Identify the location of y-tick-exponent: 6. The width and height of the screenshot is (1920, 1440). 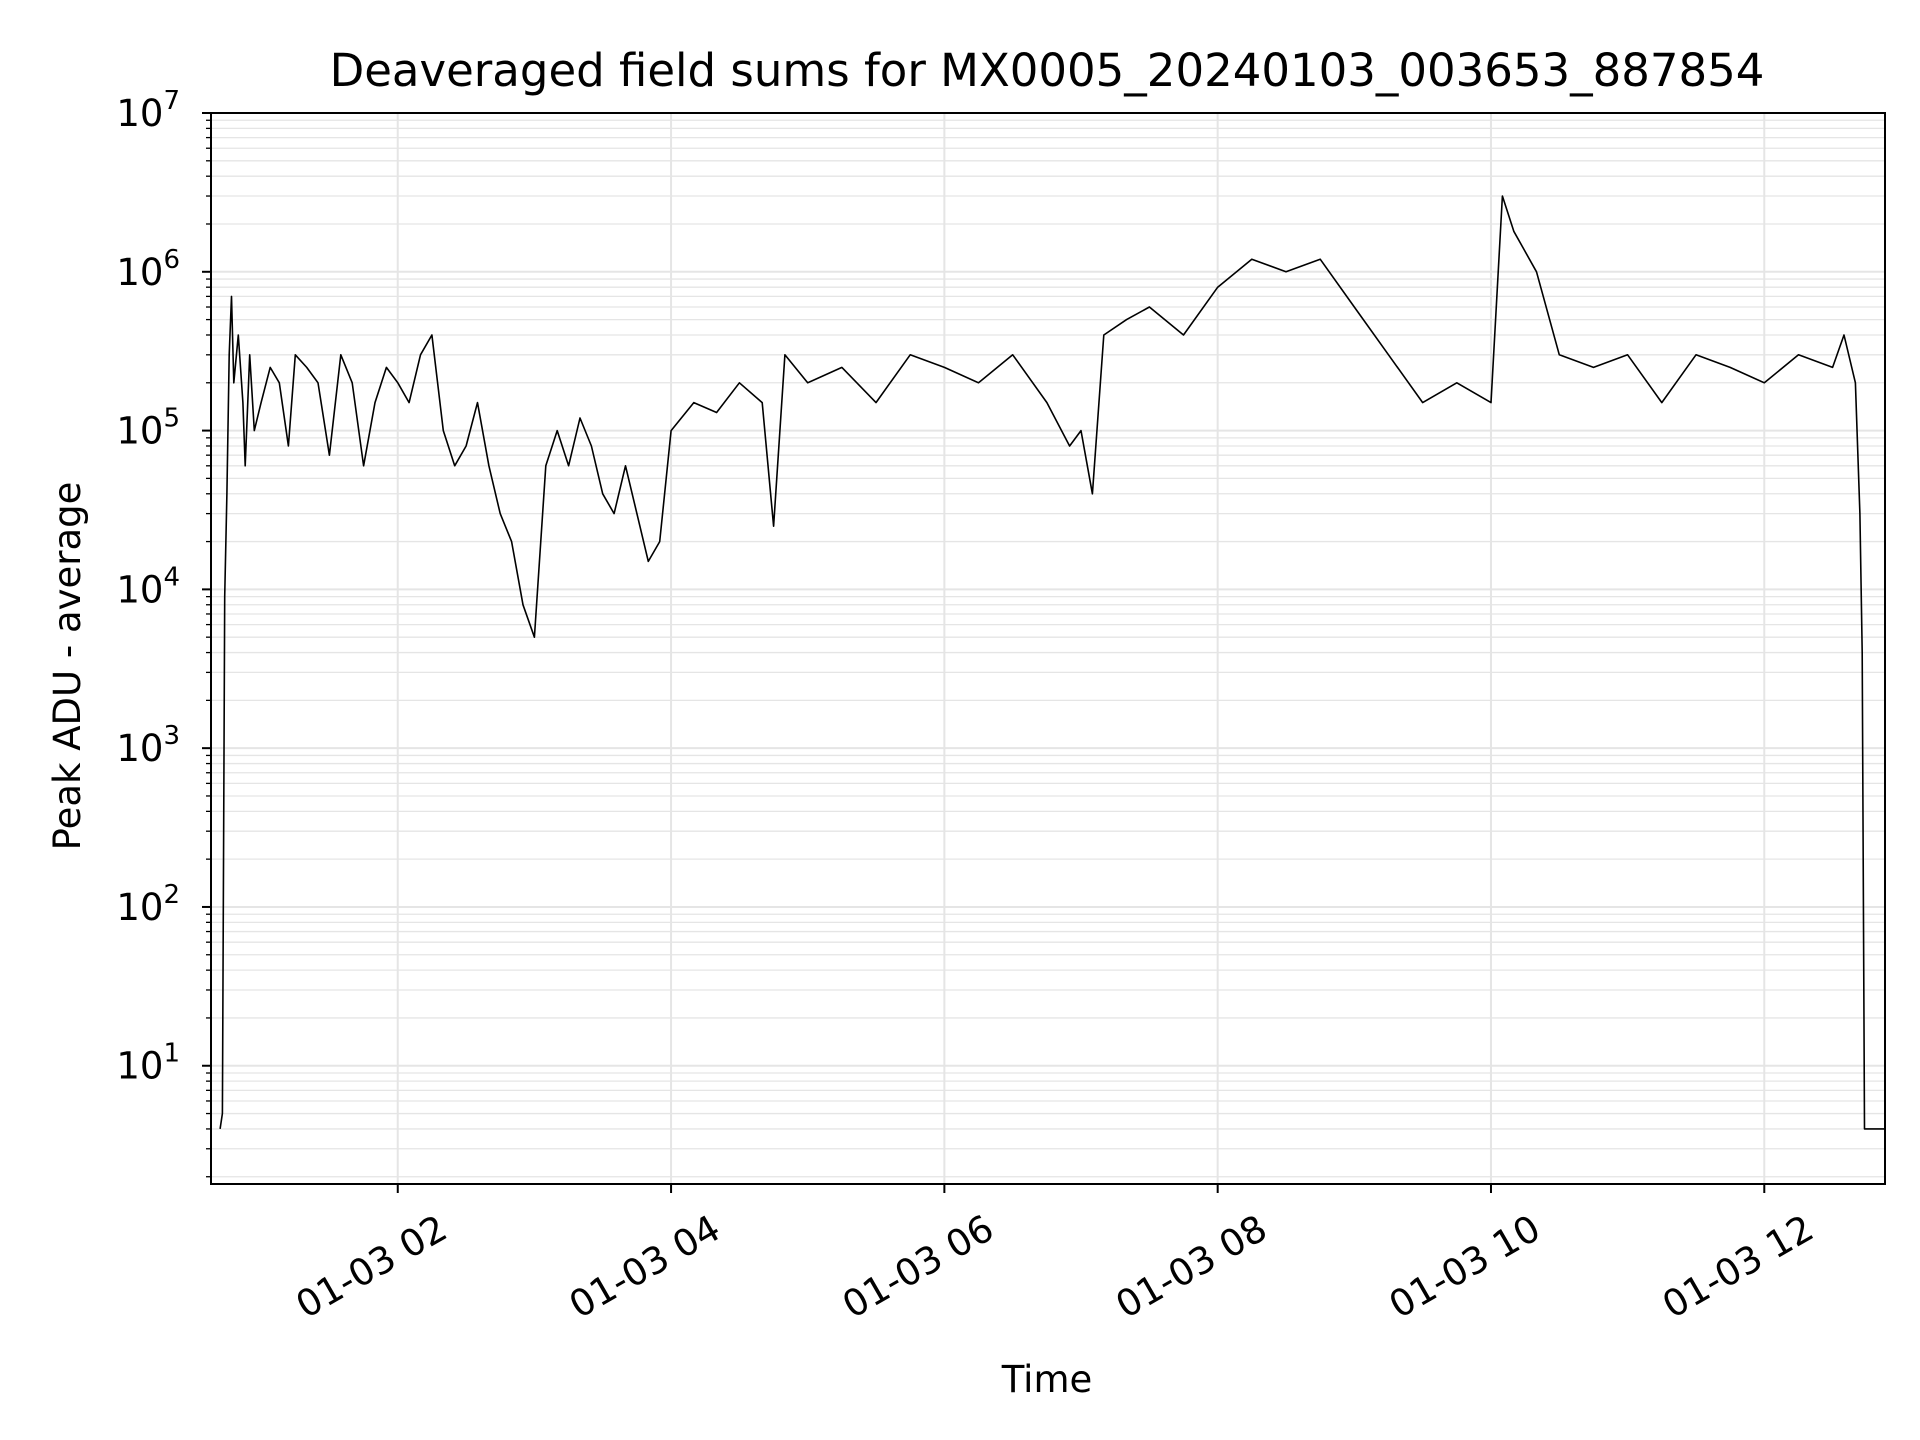
(171, 260).